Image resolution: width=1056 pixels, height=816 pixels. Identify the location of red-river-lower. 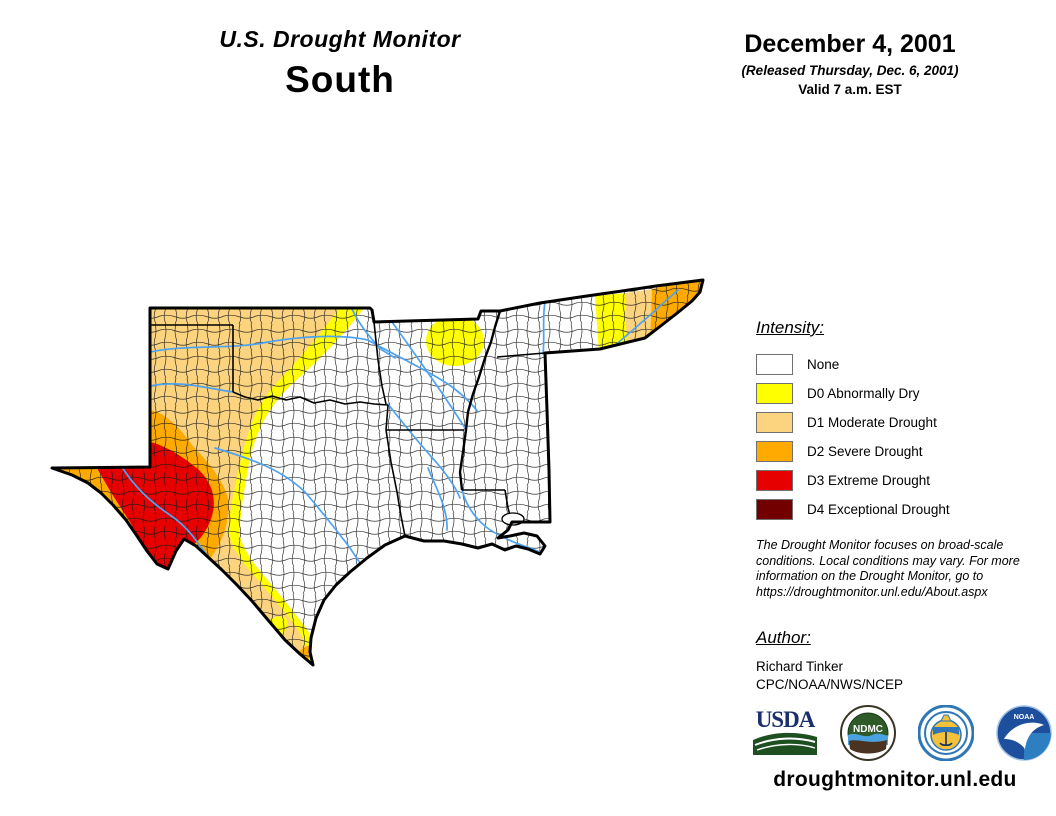
(424, 451).